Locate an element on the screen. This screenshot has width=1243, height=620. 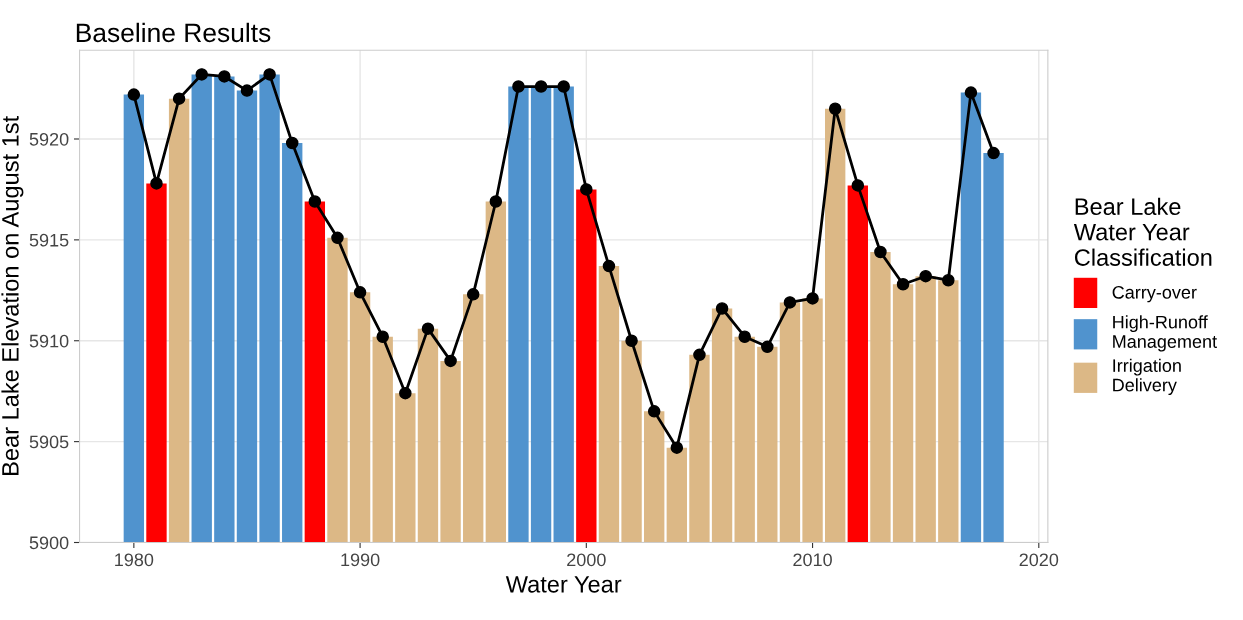
x-axis-title: Water Year is located at coordinates (563, 584).